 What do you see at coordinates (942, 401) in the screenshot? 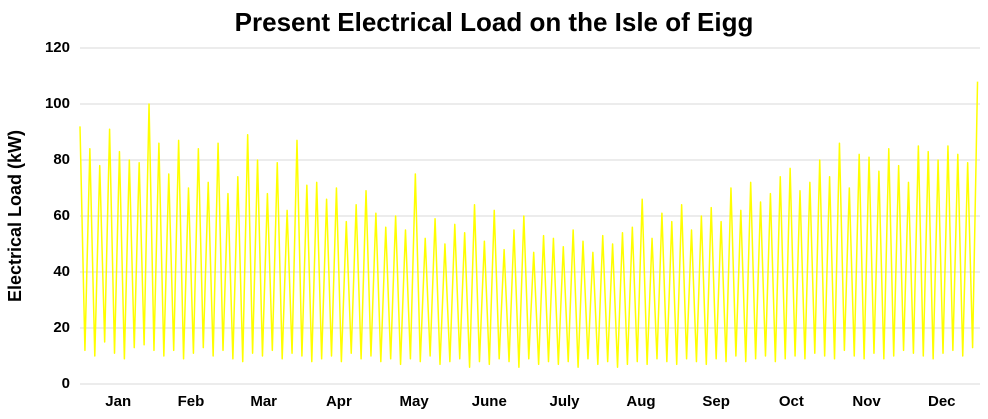
I see `x-tick-label: Dec` at bounding box center [942, 401].